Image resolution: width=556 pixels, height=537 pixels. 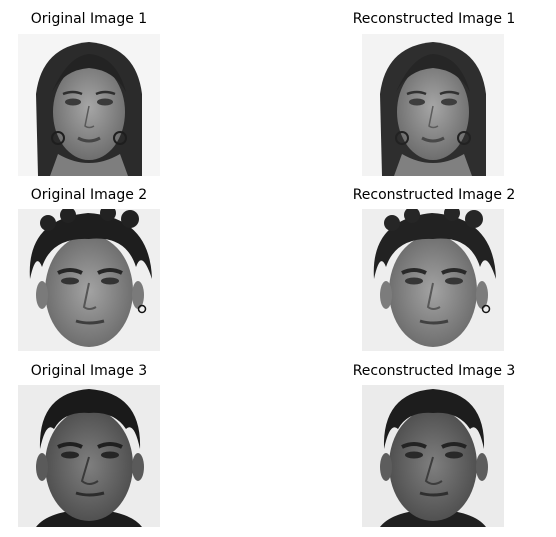 I want to click on panel-title-reconstructed-3: Reconstructed Image 3, so click(x=434, y=371).